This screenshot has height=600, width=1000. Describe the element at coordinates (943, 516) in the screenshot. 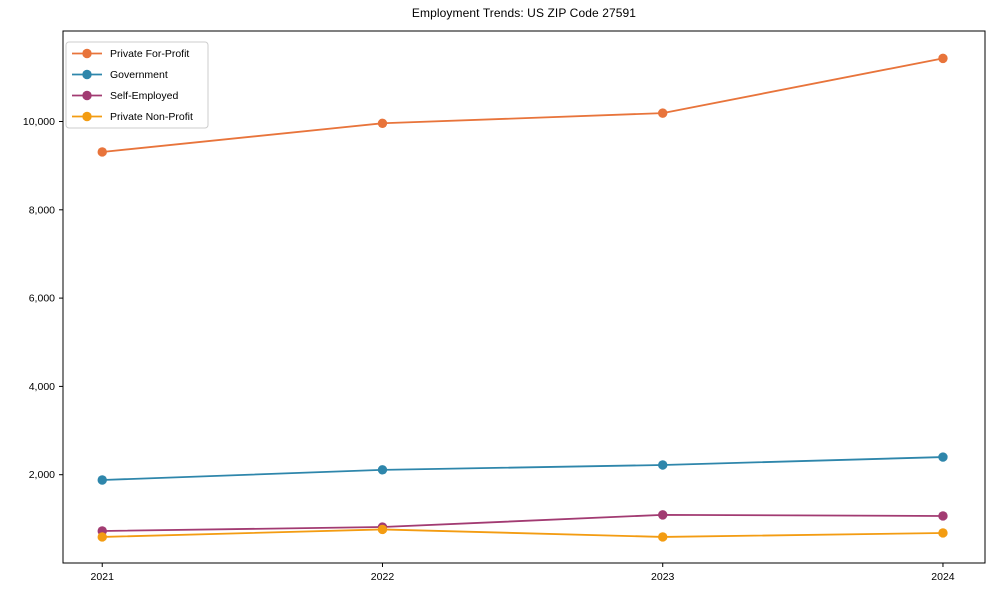

I see `data-point-self-employed-2024` at that location.